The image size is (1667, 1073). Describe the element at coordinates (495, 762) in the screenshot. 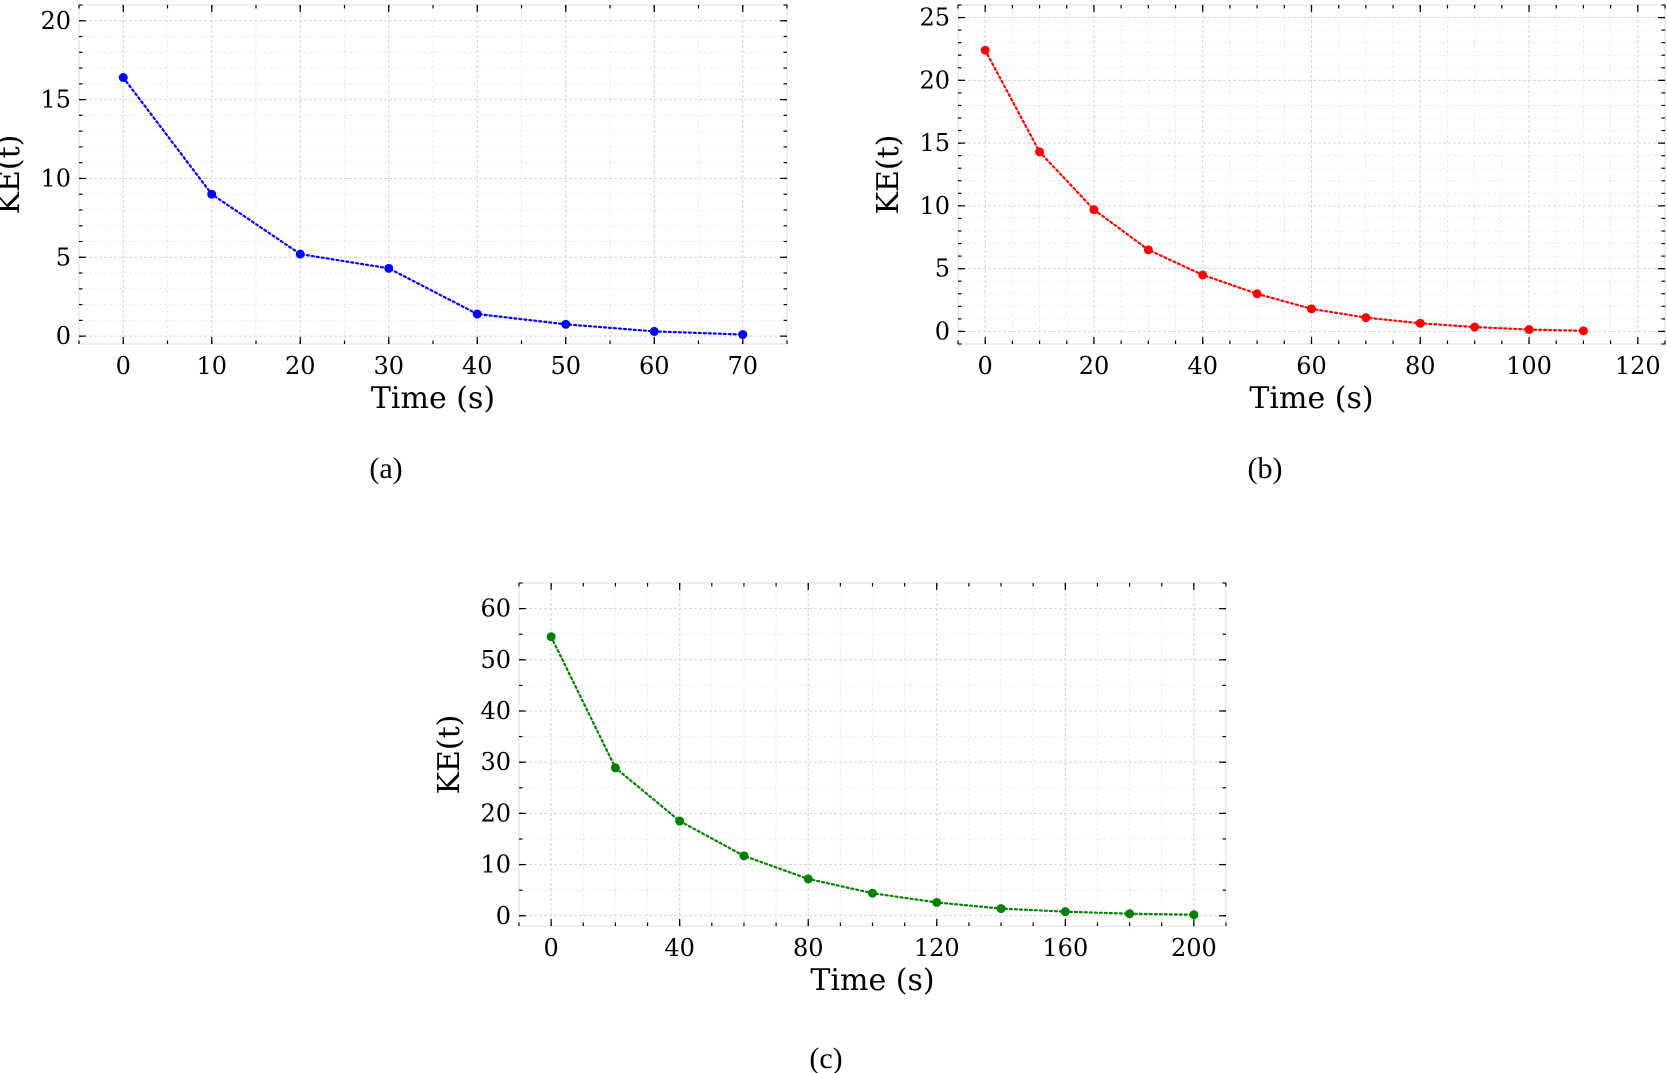

I see `y-tick-label: 30` at that location.